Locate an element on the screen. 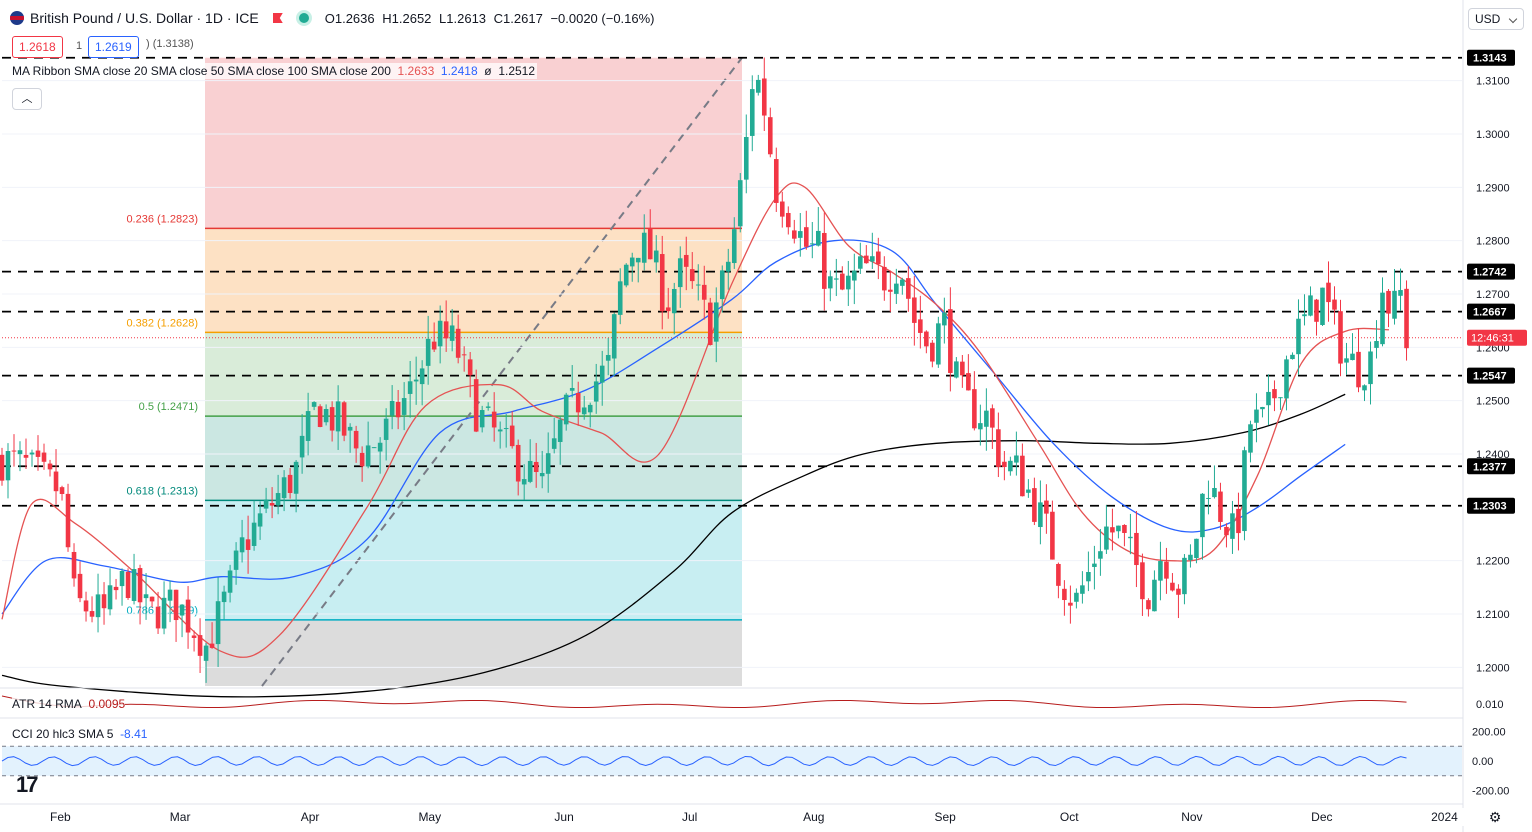 The width and height of the screenshot is (1532, 832). spread-value: 1 is located at coordinates (79, 46).